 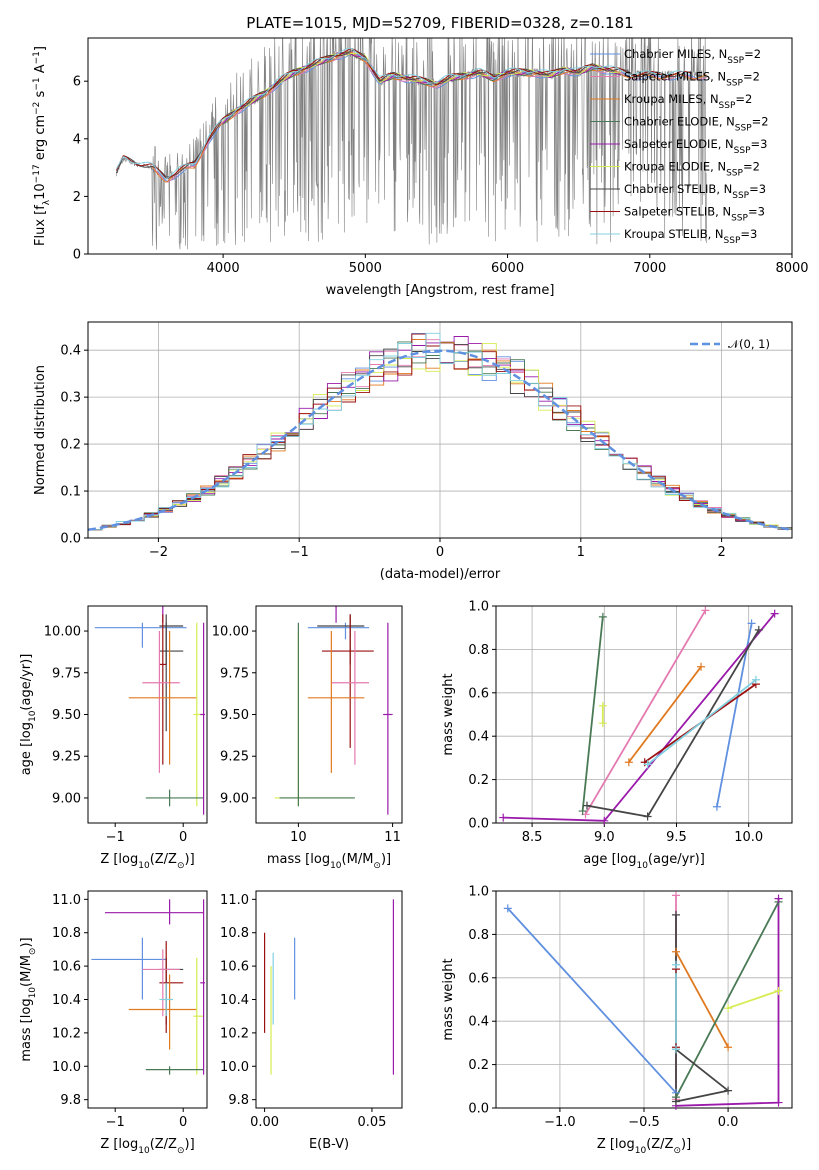 What do you see at coordinates (421, 88) in the screenshot?
I see `model-line-chabrier-elodie` at bounding box center [421, 88].